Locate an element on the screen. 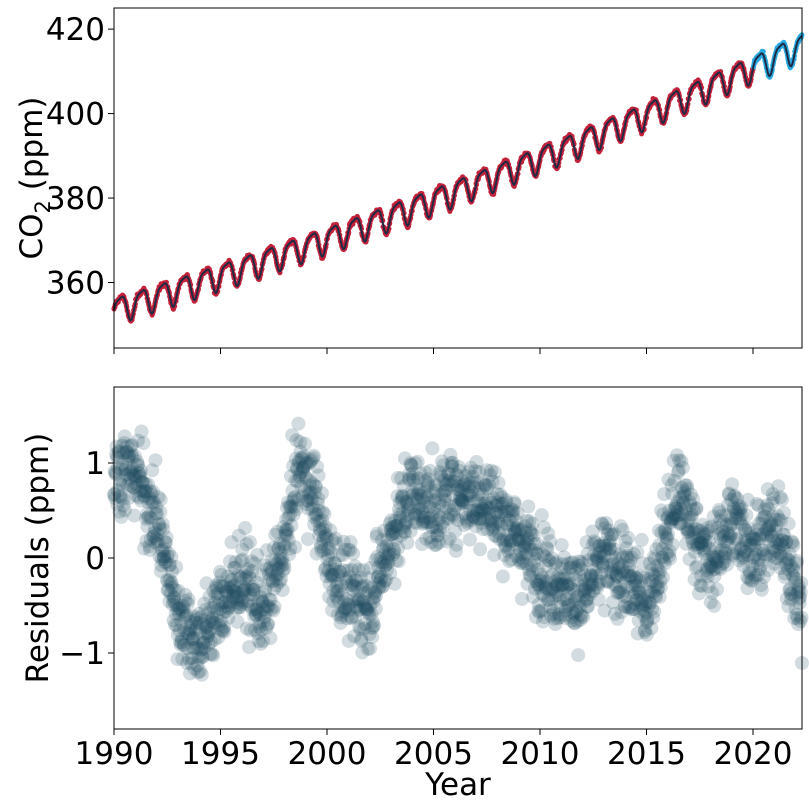 This screenshot has width=809, height=809. residuals-y-tick-label: 1 is located at coordinates (95, 464).